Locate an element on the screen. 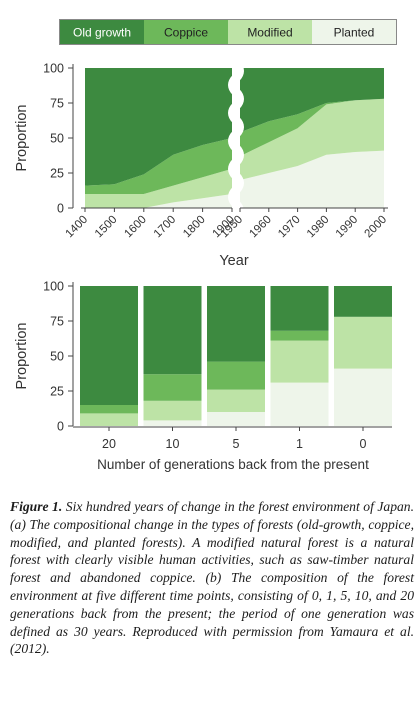  bar-y-axis-label: Proportion is located at coordinates (22, 356).